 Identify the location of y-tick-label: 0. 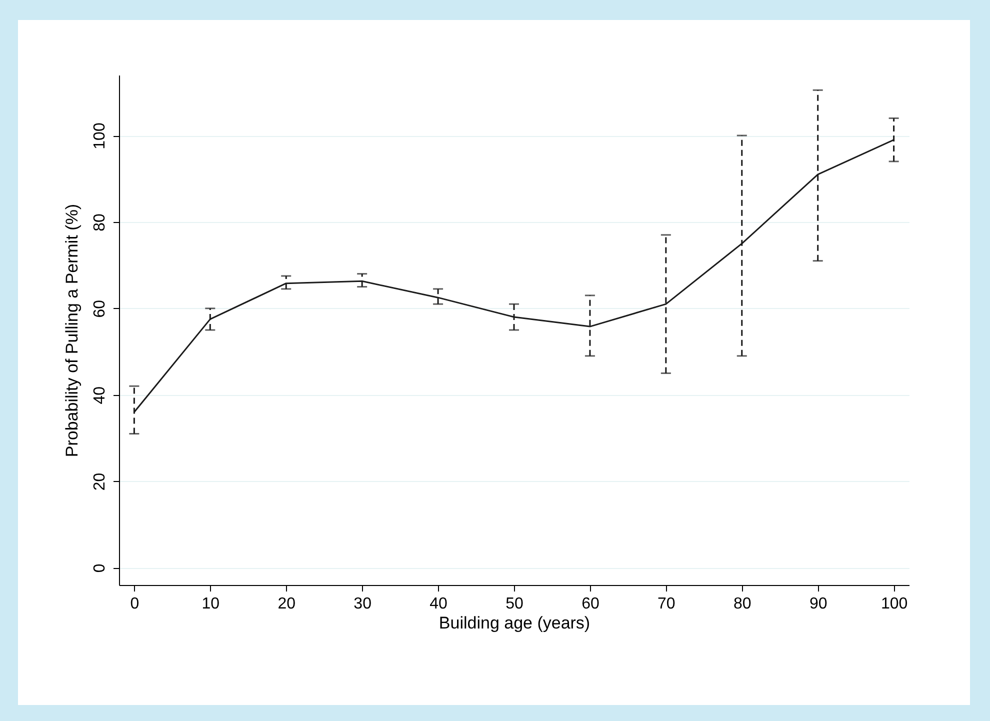
(100, 568).